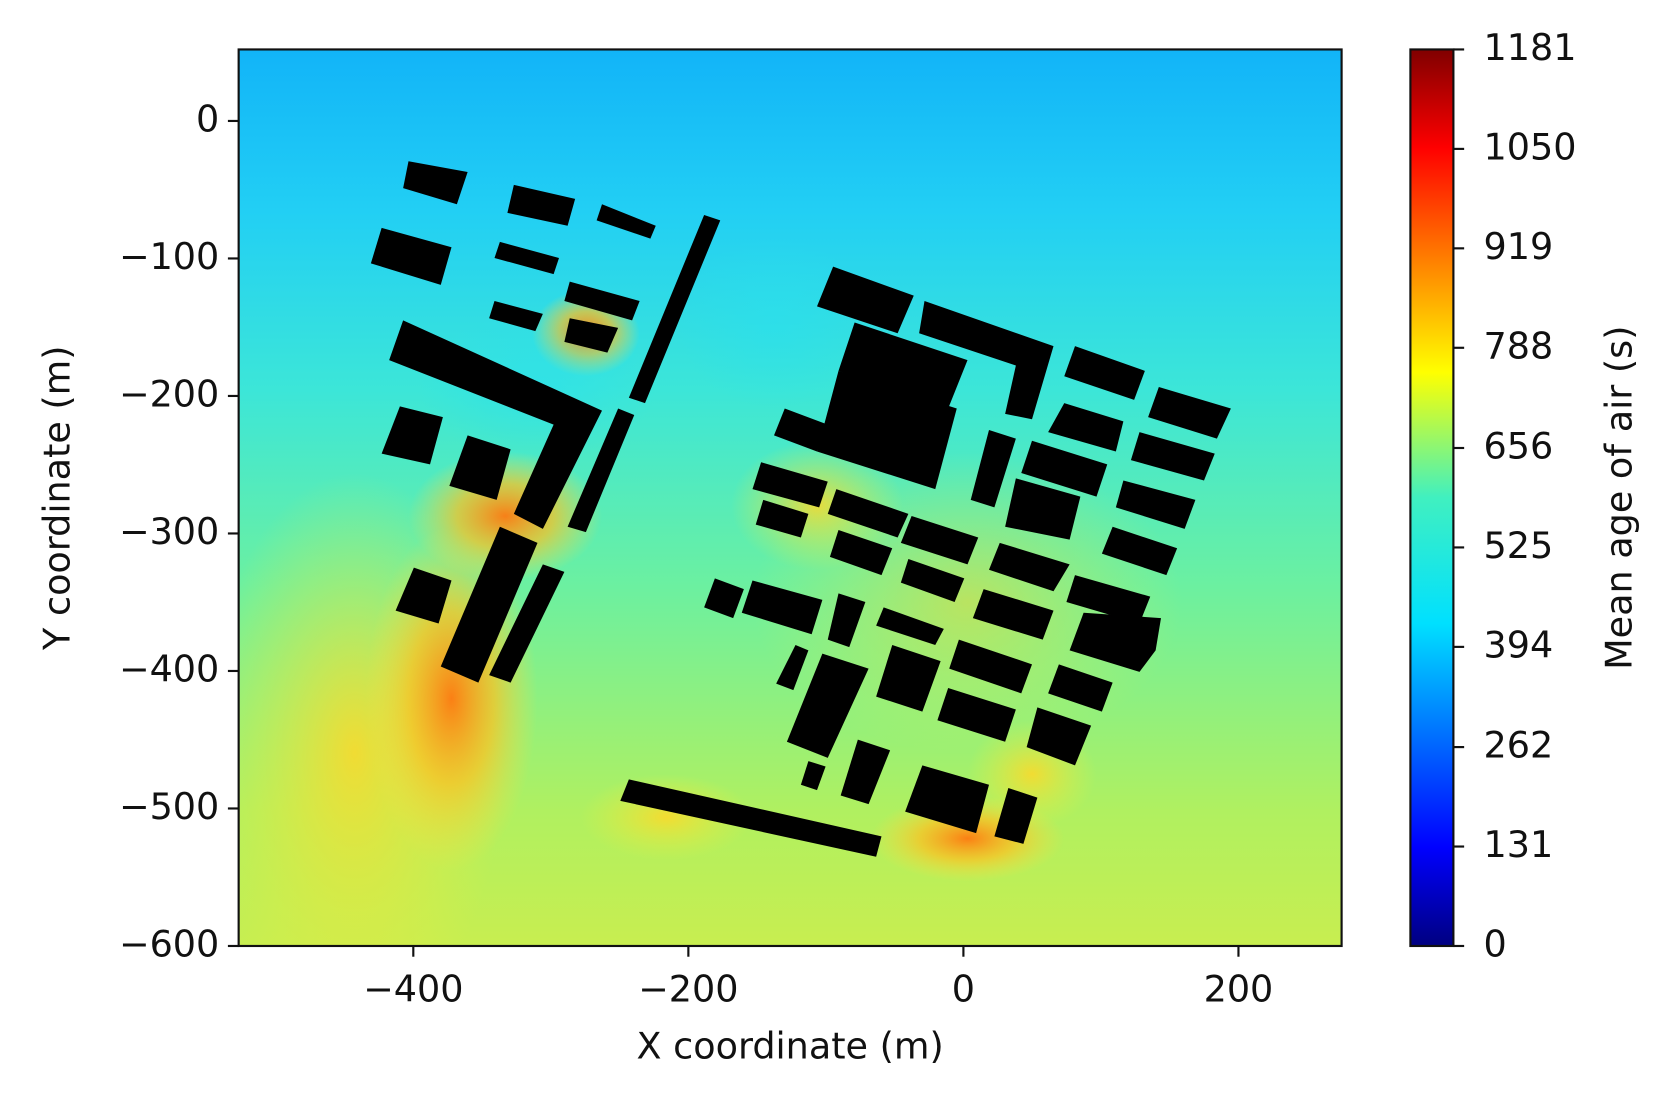  What do you see at coordinates (169, 668) in the screenshot?
I see `y-tick-label: −400` at bounding box center [169, 668].